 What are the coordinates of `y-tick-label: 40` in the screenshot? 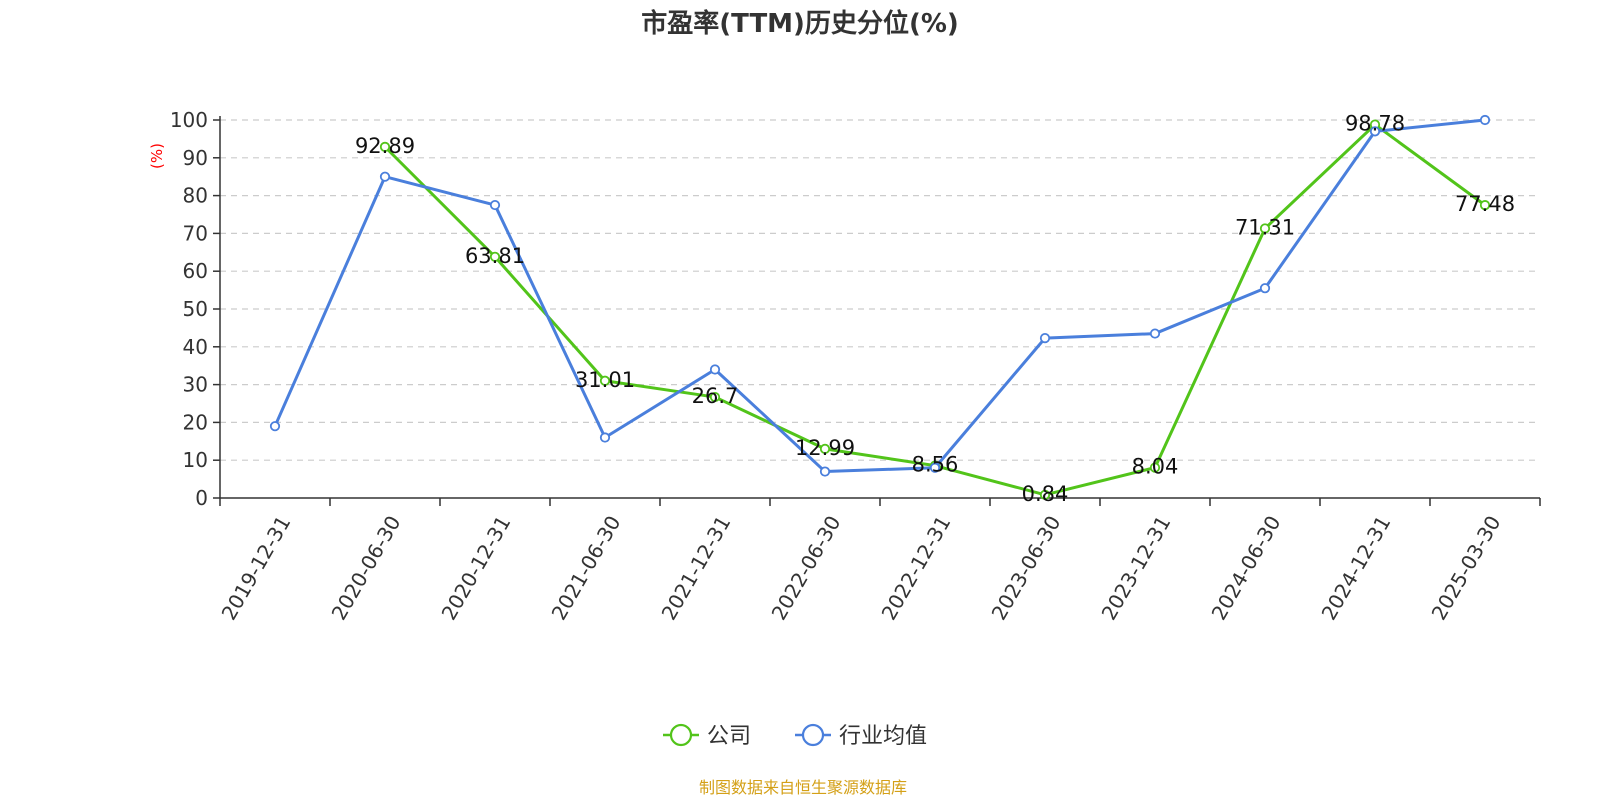 It's located at (195, 347).